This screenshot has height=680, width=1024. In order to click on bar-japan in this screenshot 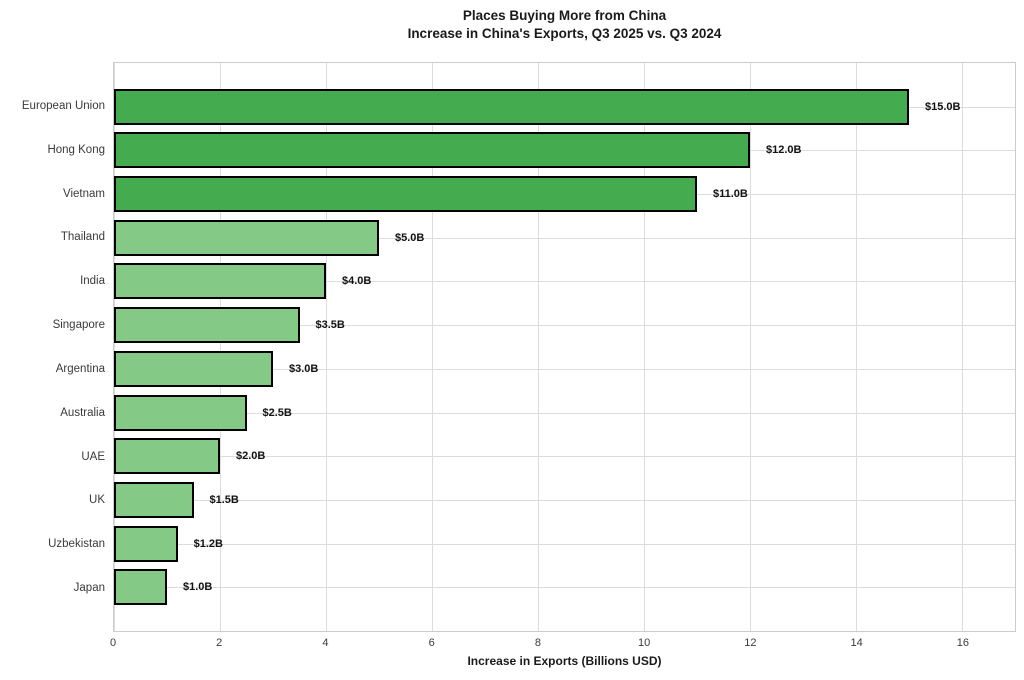, I will do `click(140, 587)`.